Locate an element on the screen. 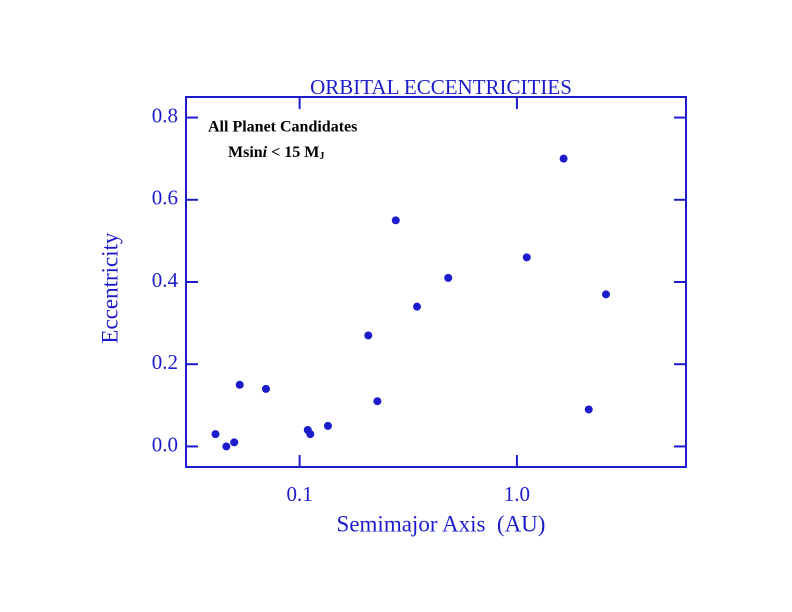 This screenshot has width=792, height=612. annotation-part: < 15 M is located at coordinates (293, 152).